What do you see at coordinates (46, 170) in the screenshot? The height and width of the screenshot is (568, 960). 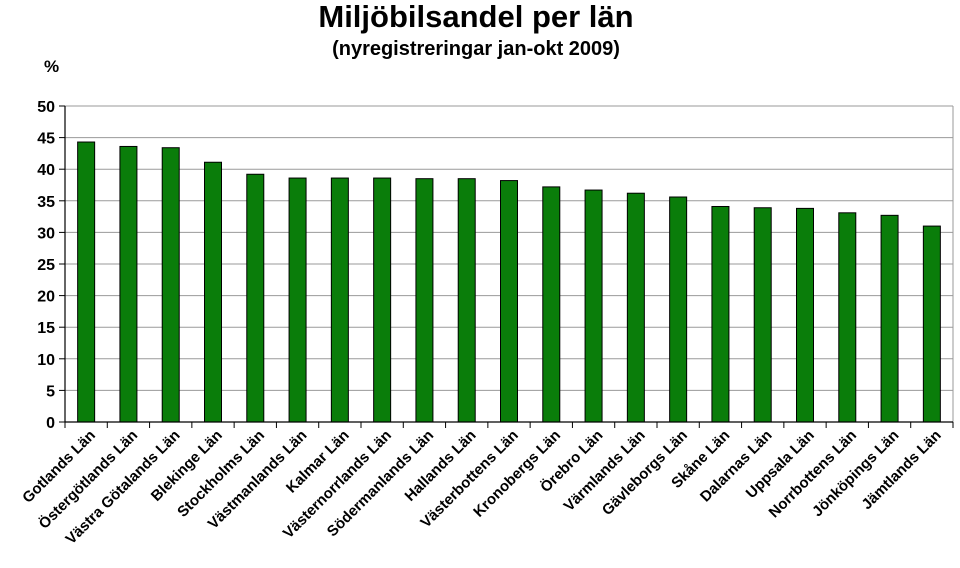 I see `y-tick-label: 40` at bounding box center [46, 170].